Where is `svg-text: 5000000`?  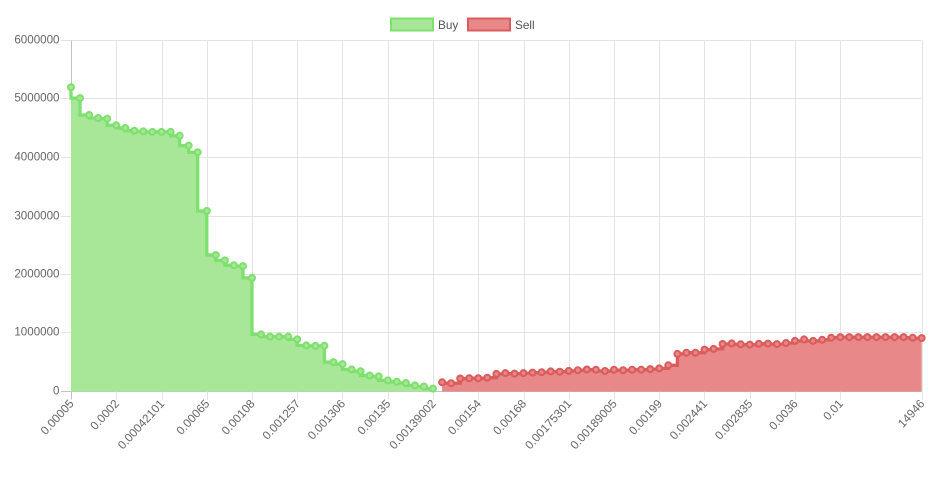 svg-text: 5000000 is located at coordinates (36, 98).